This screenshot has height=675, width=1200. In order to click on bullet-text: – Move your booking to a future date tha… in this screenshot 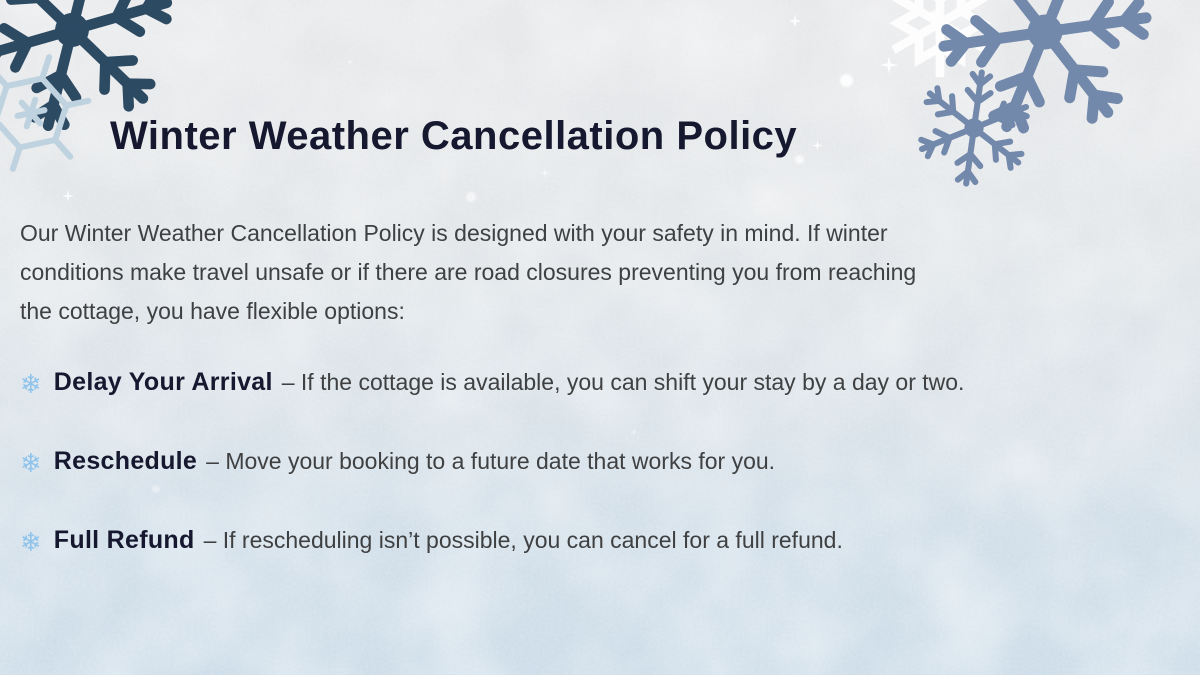, I will do `click(491, 461)`.